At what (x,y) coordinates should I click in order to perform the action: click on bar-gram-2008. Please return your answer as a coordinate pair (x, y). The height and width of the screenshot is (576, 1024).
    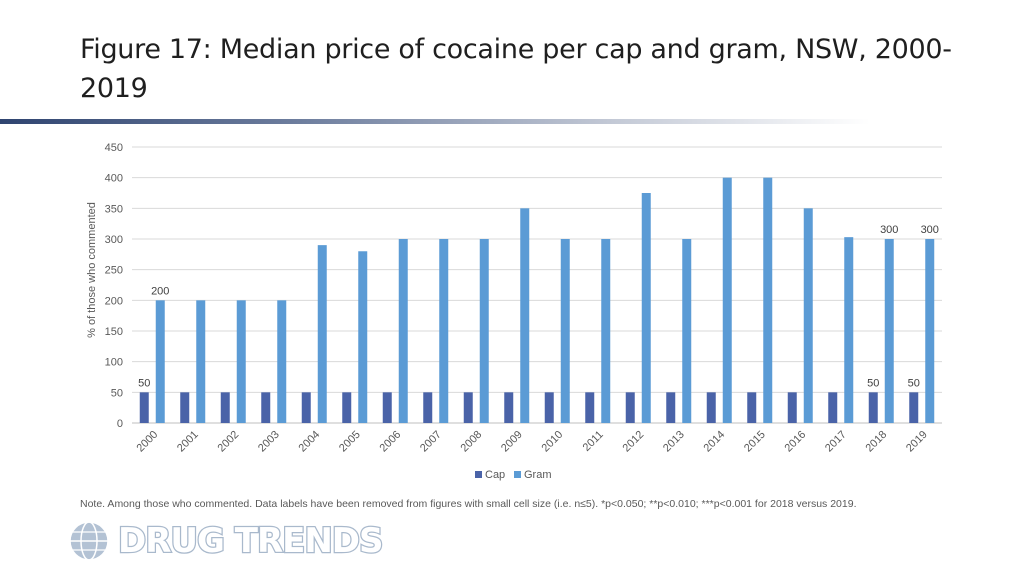
    Looking at the image, I should click on (484, 331).